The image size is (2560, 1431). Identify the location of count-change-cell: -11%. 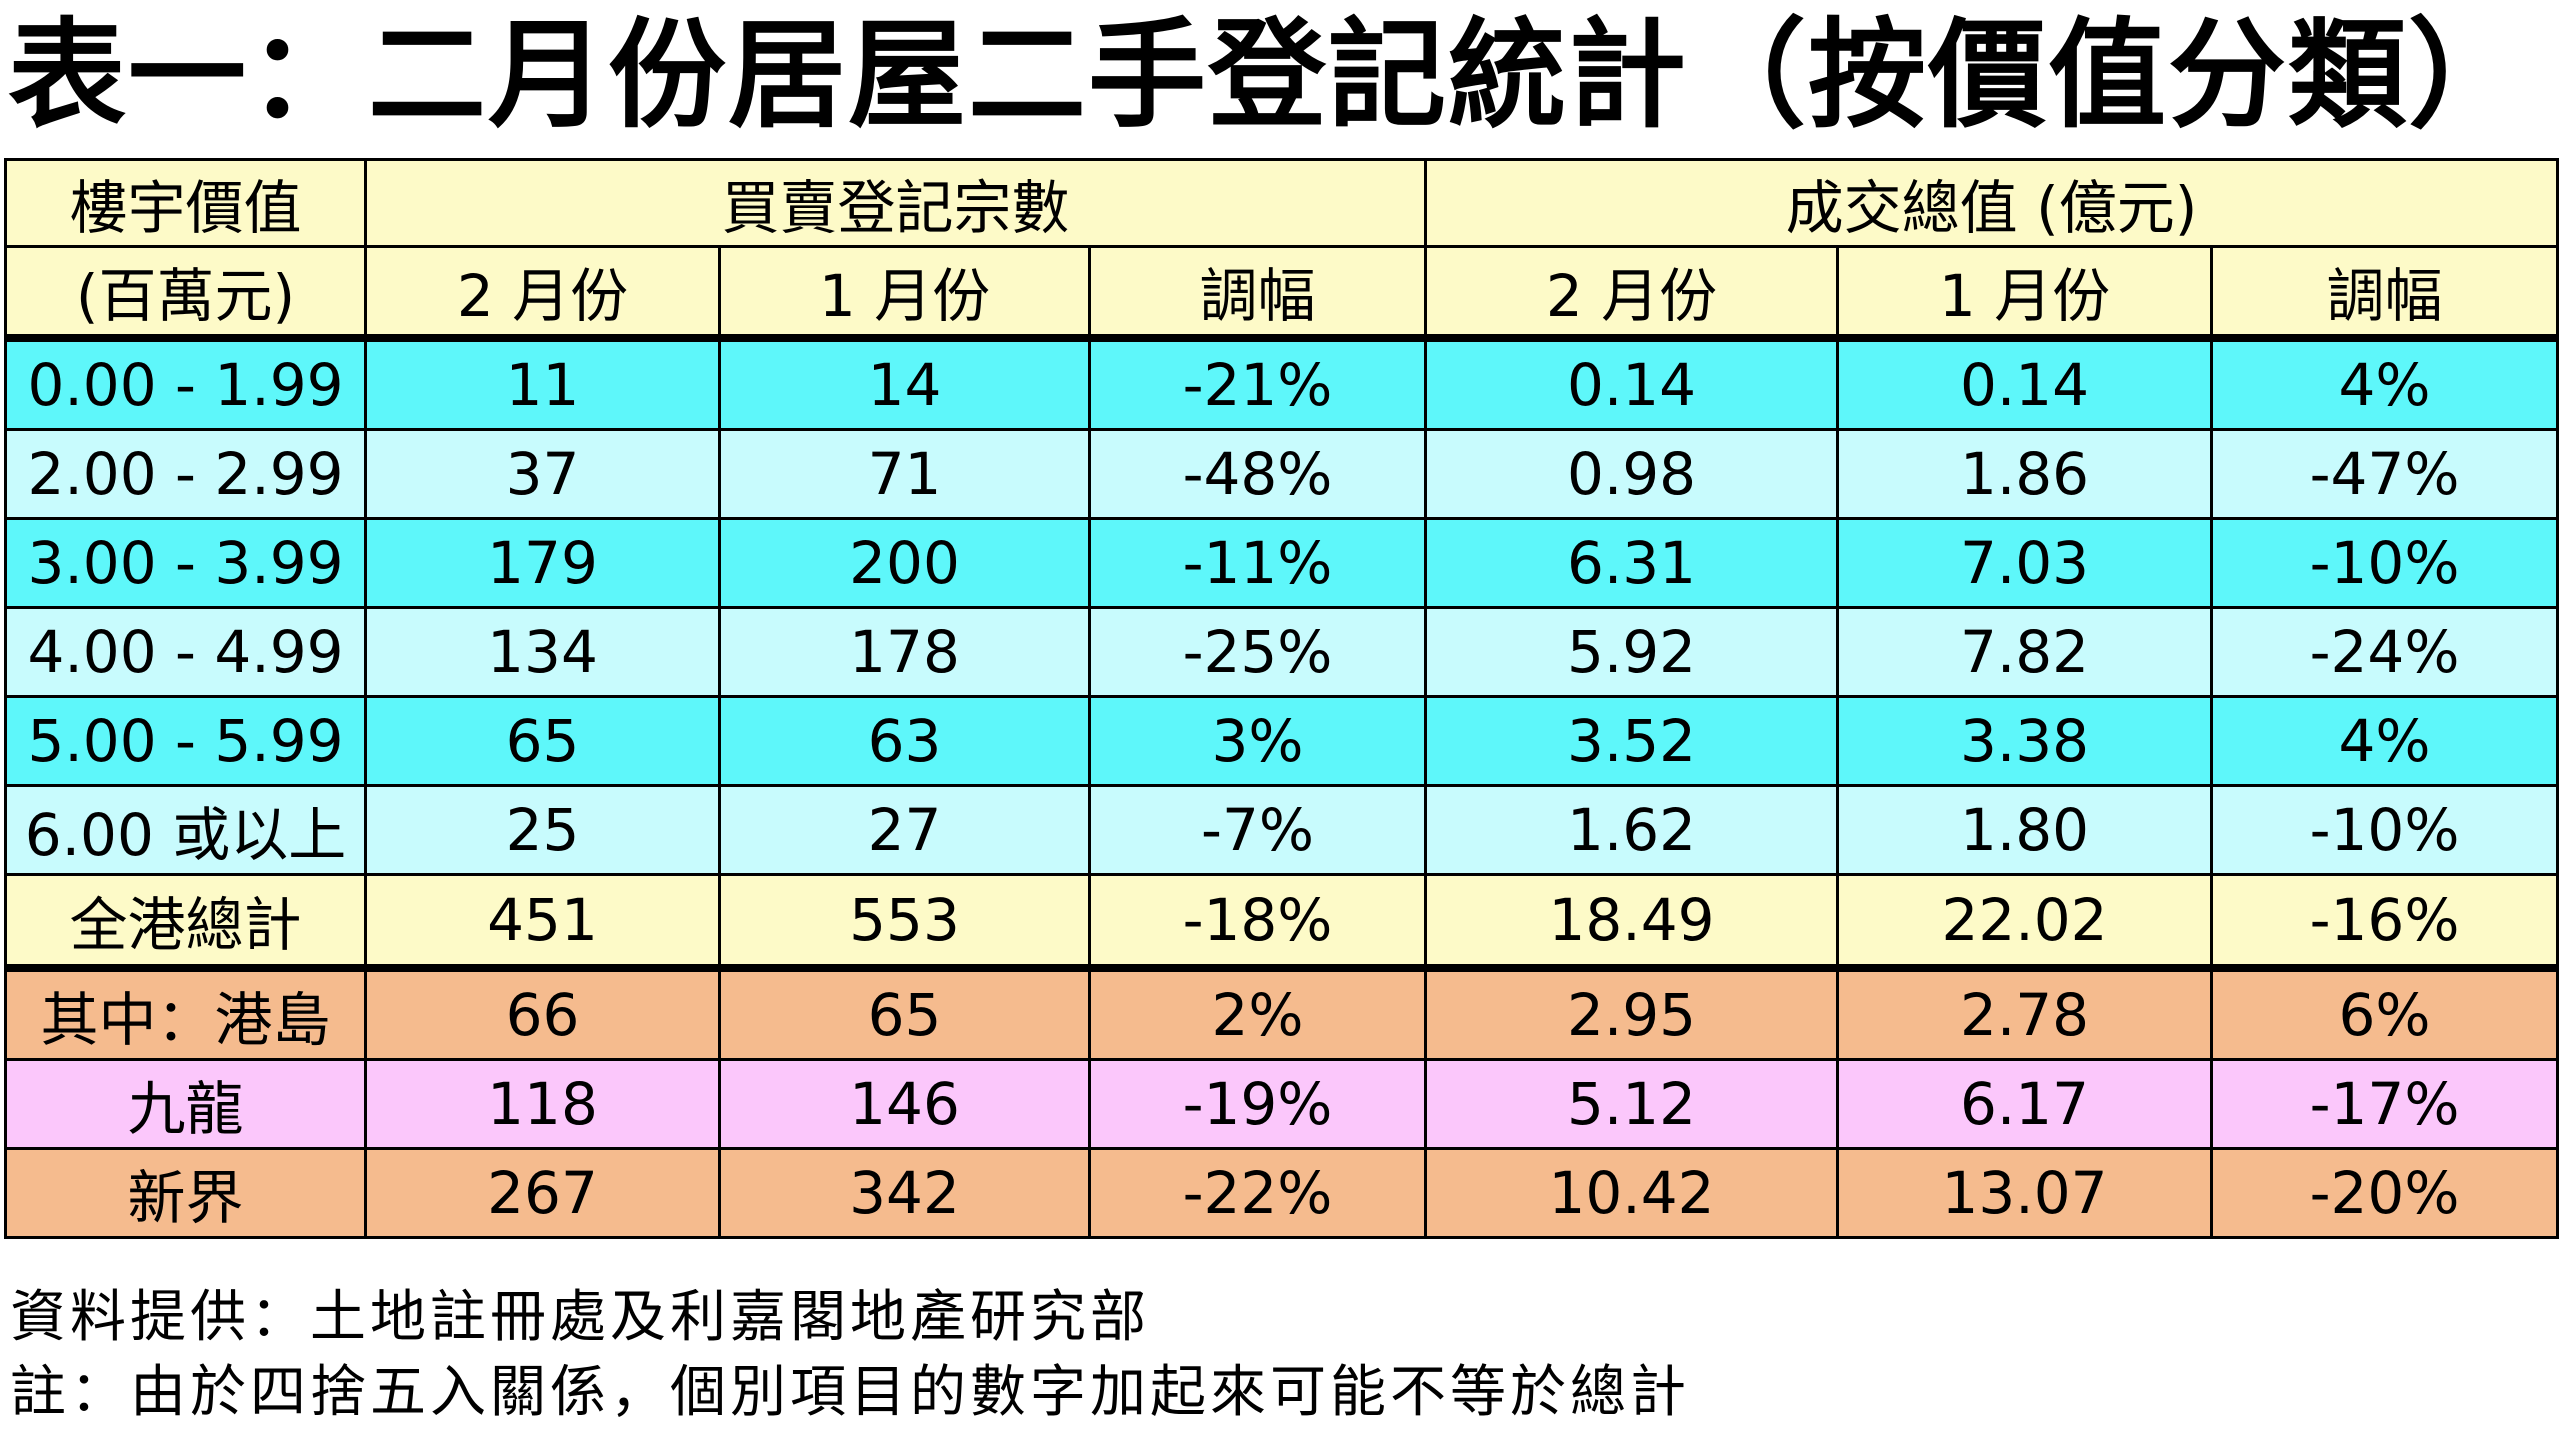
(1257, 563).